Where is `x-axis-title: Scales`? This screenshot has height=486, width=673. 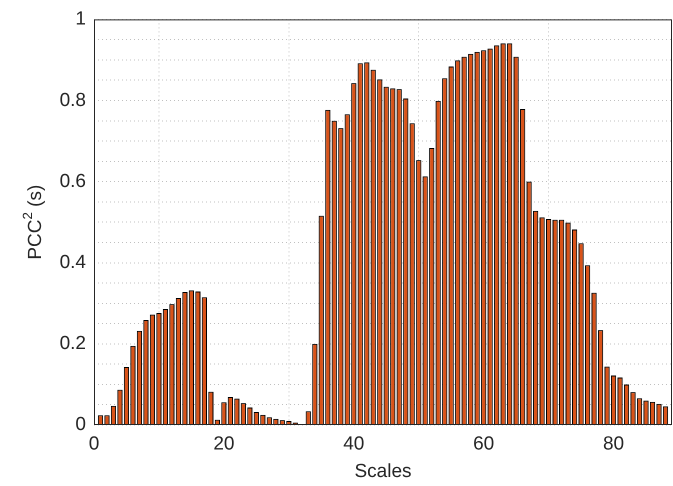
x-axis-title: Scales is located at coordinates (383, 471).